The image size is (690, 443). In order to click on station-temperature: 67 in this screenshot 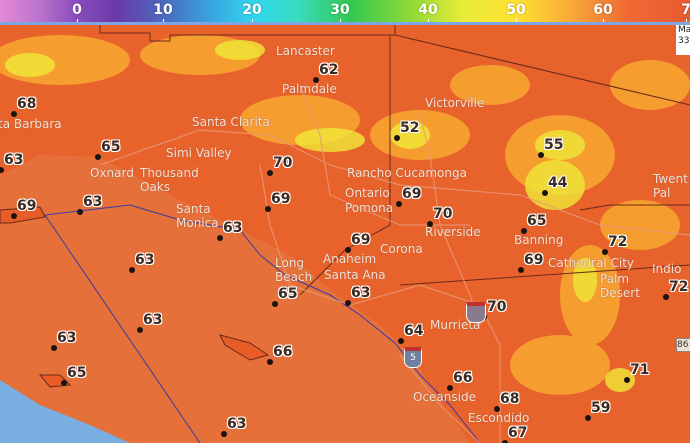, I will do `click(518, 433)`.